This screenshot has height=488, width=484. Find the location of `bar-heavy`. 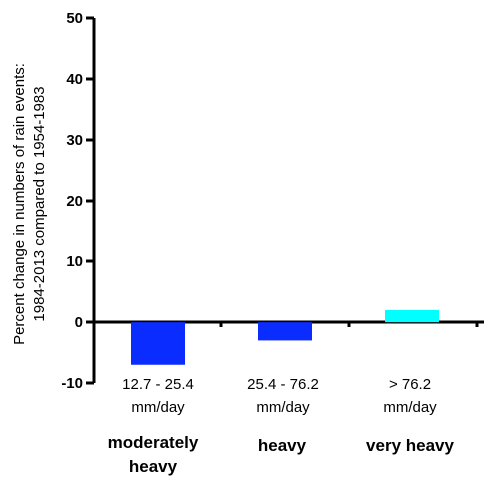

bar-heavy is located at coordinates (285, 331).